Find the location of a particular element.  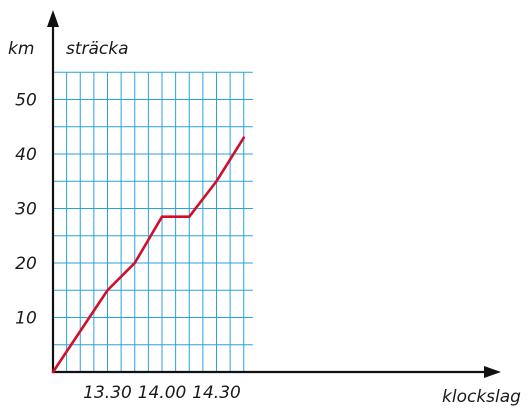

y-tick-label: 10 is located at coordinates (26, 319).